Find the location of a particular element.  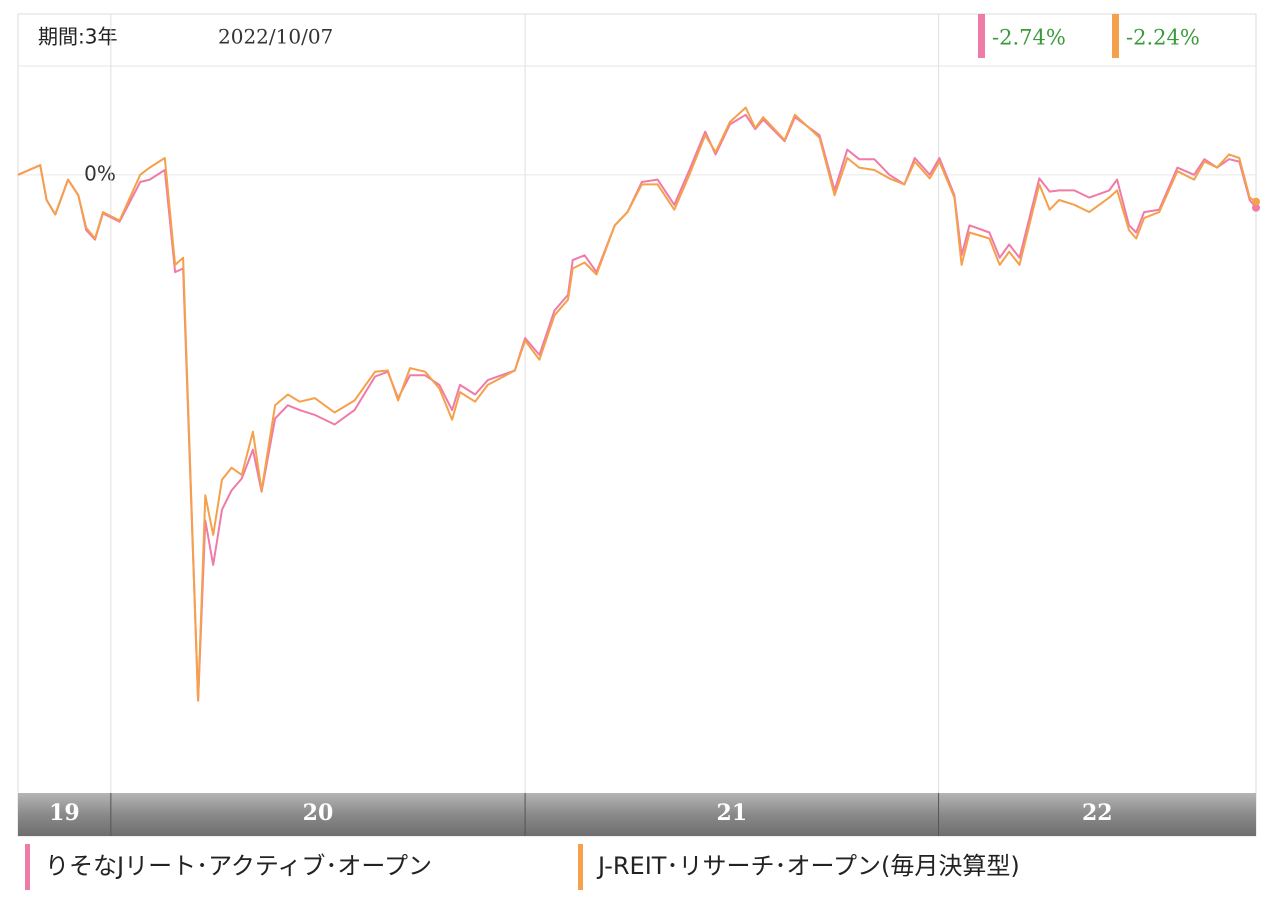

x-tick-label: 22 is located at coordinates (1097, 813).